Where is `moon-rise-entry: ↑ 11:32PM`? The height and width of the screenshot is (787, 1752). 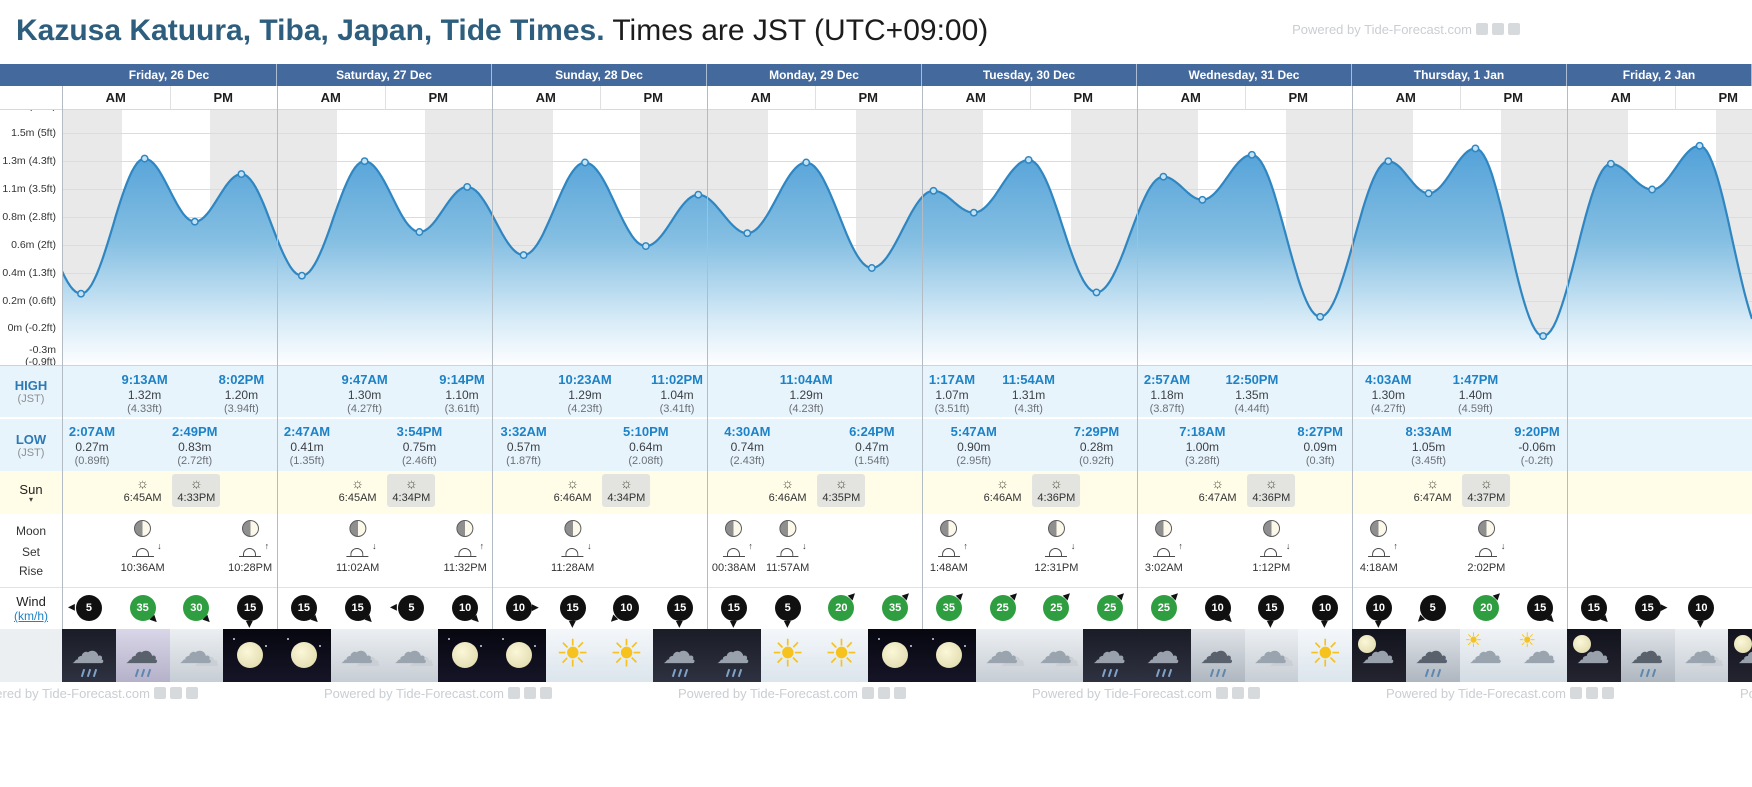
moon-rise-entry: ↑ 11:32PM is located at coordinates (465, 547).